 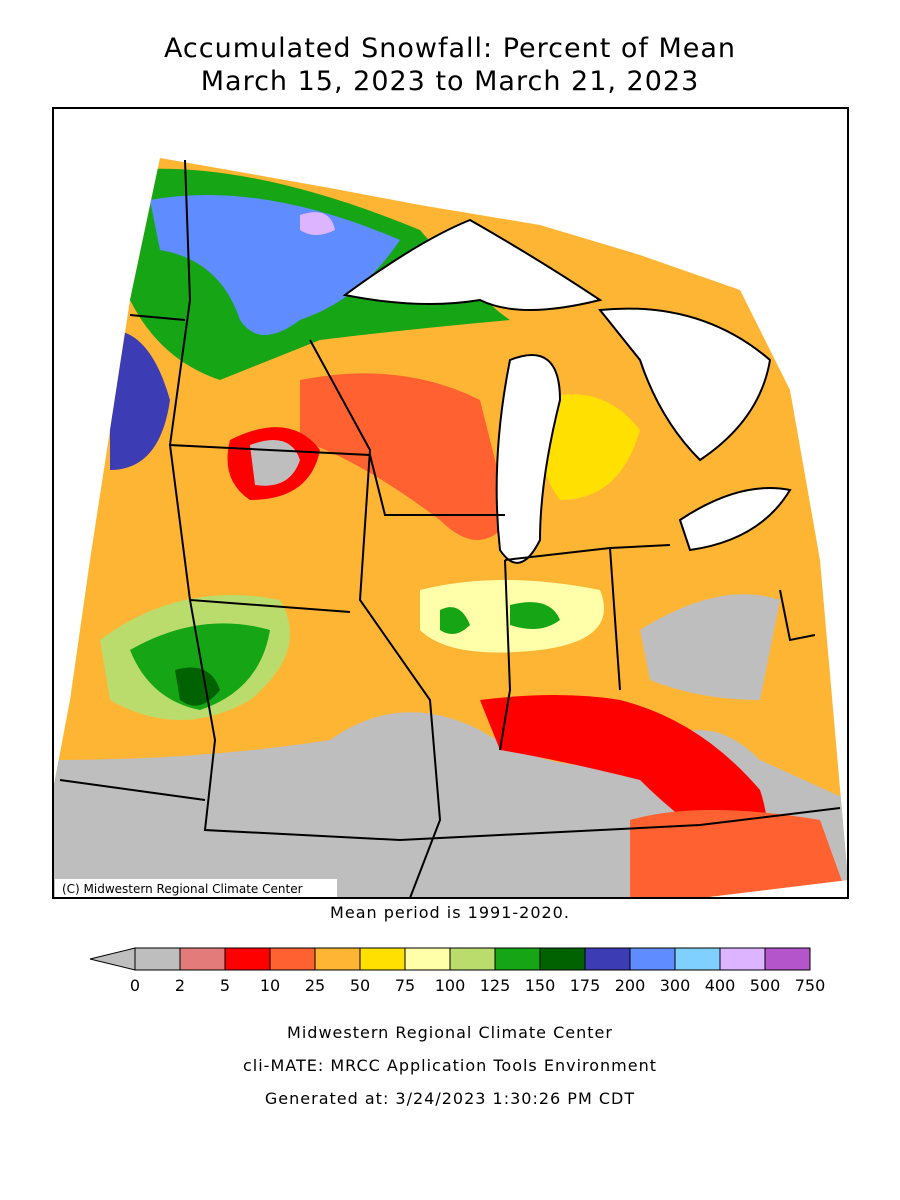 What do you see at coordinates (450, 81) in the screenshot?
I see `title-line: March 15, 2023 to March 21, 2023` at bounding box center [450, 81].